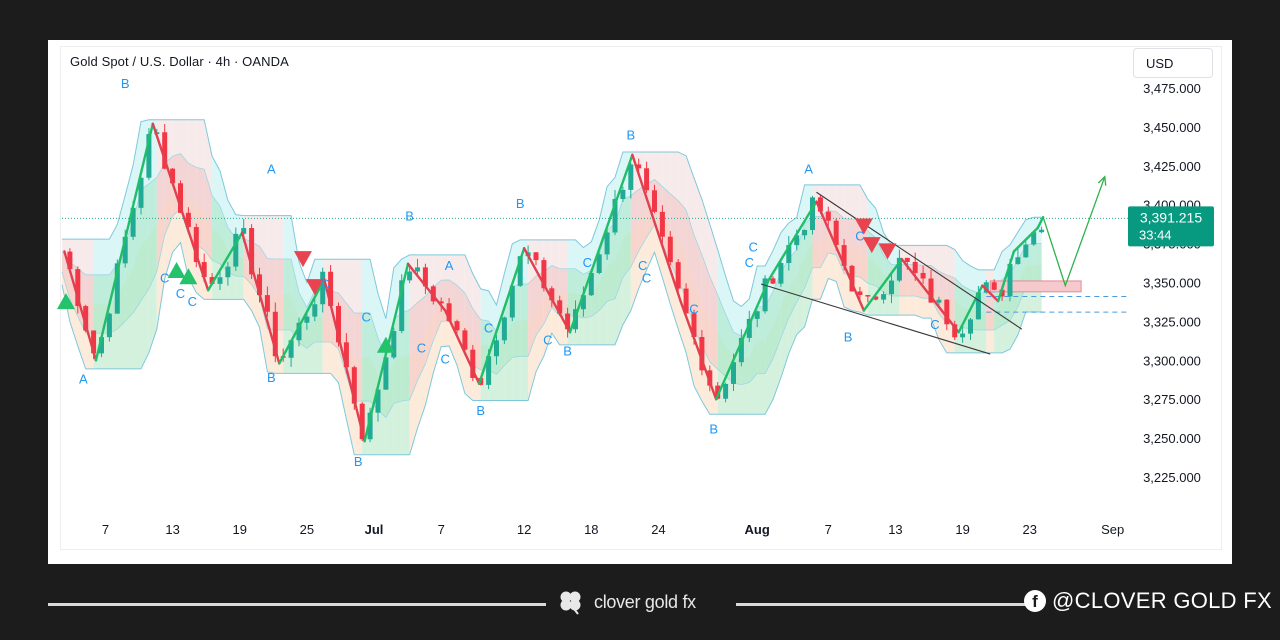  What do you see at coordinates (1035, 601) in the screenshot?
I see `facebook-icon: f` at bounding box center [1035, 601].